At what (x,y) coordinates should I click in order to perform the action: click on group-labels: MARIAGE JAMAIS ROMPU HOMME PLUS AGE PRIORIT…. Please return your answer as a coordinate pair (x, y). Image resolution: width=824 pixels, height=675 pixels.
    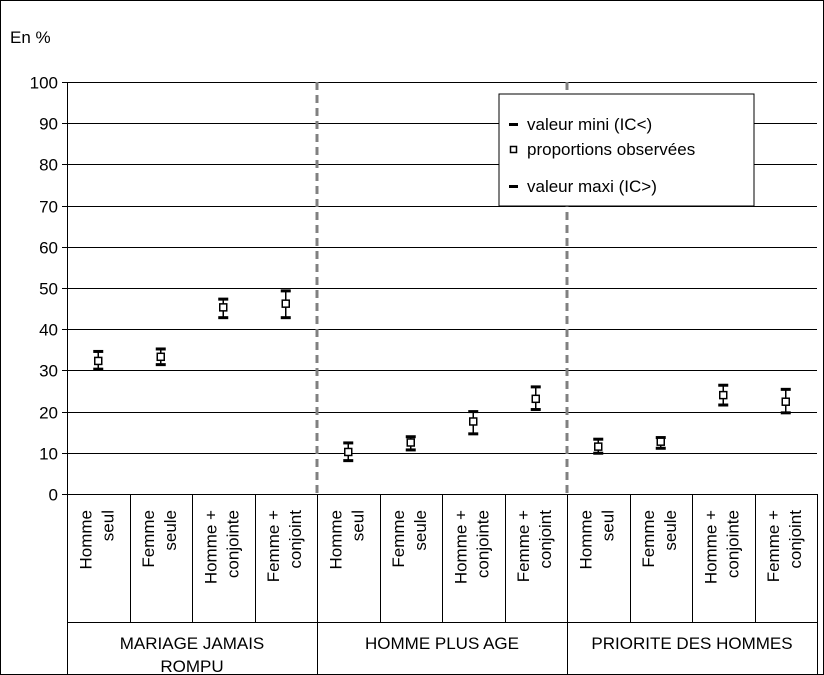
    Looking at the image, I should click on (456, 654).